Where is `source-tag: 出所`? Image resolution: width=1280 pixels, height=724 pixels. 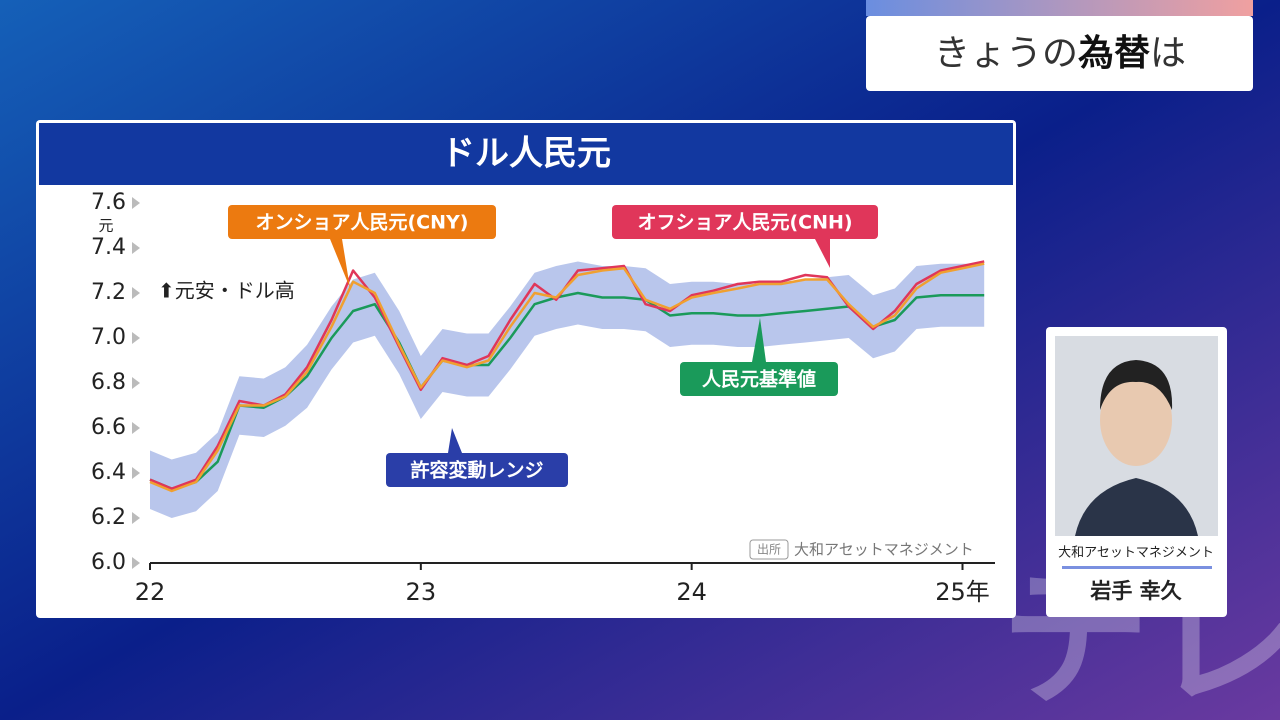 source-tag: 出所 is located at coordinates (769, 550).